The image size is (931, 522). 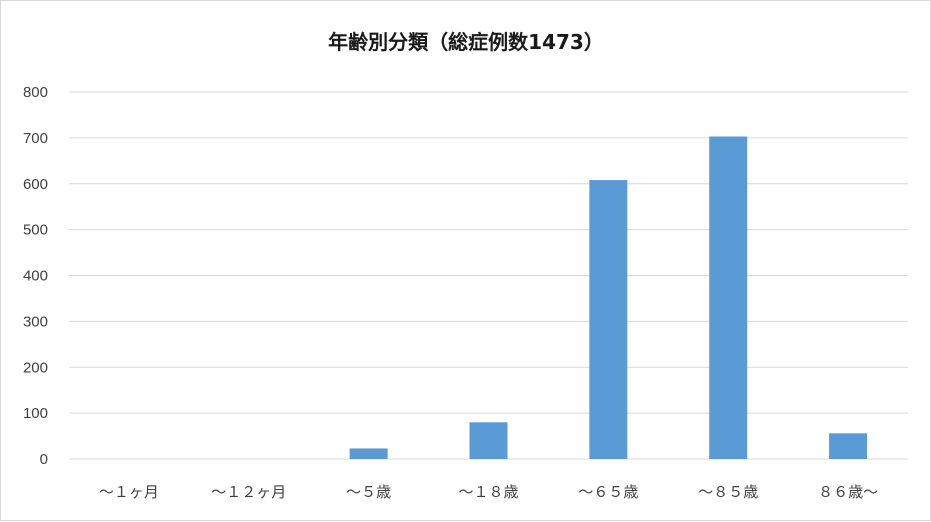 What do you see at coordinates (35, 230) in the screenshot?
I see `y-tick-label: 500` at bounding box center [35, 230].